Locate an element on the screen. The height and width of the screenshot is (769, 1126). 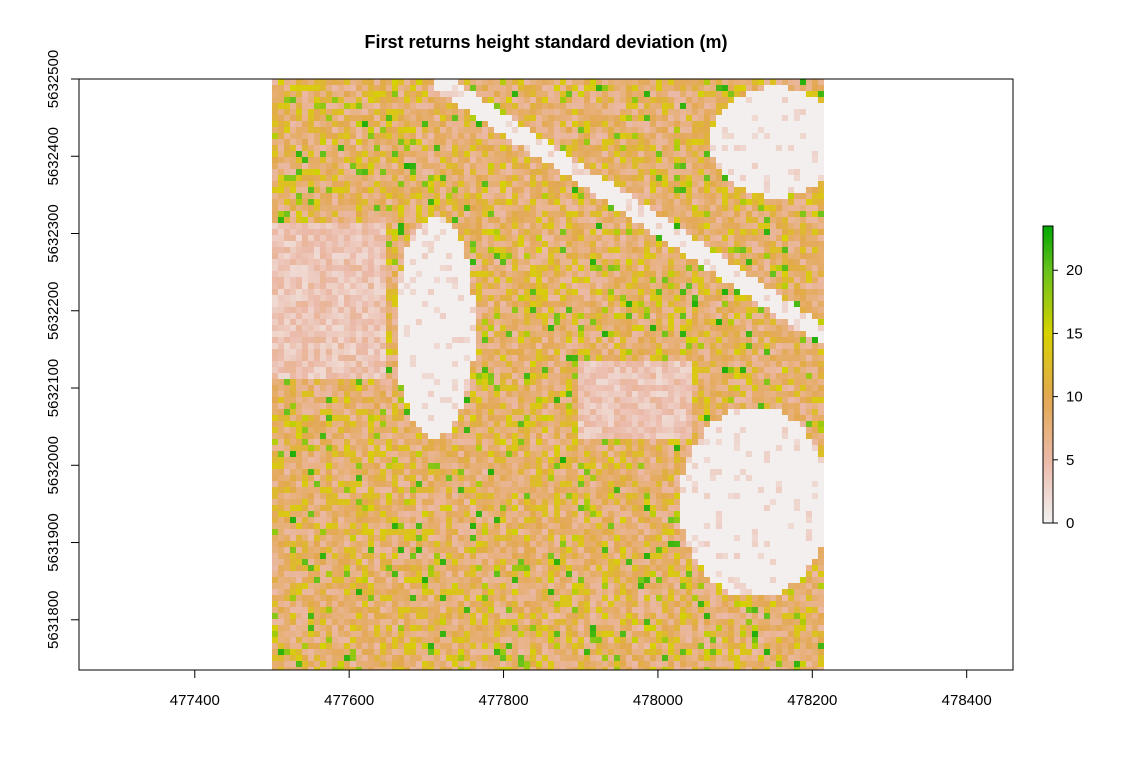
x-tick-label: 478200 is located at coordinates (812, 700).